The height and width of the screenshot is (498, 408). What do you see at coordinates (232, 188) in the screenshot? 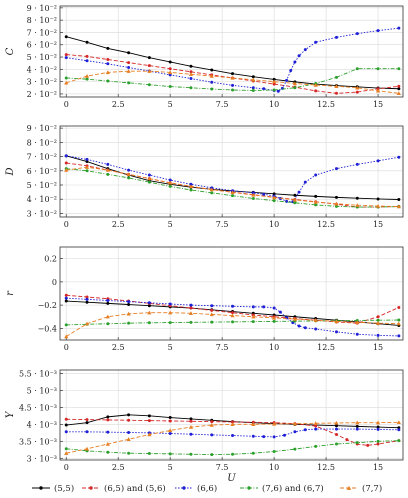
I see `series-line` at bounding box center [232, 188].